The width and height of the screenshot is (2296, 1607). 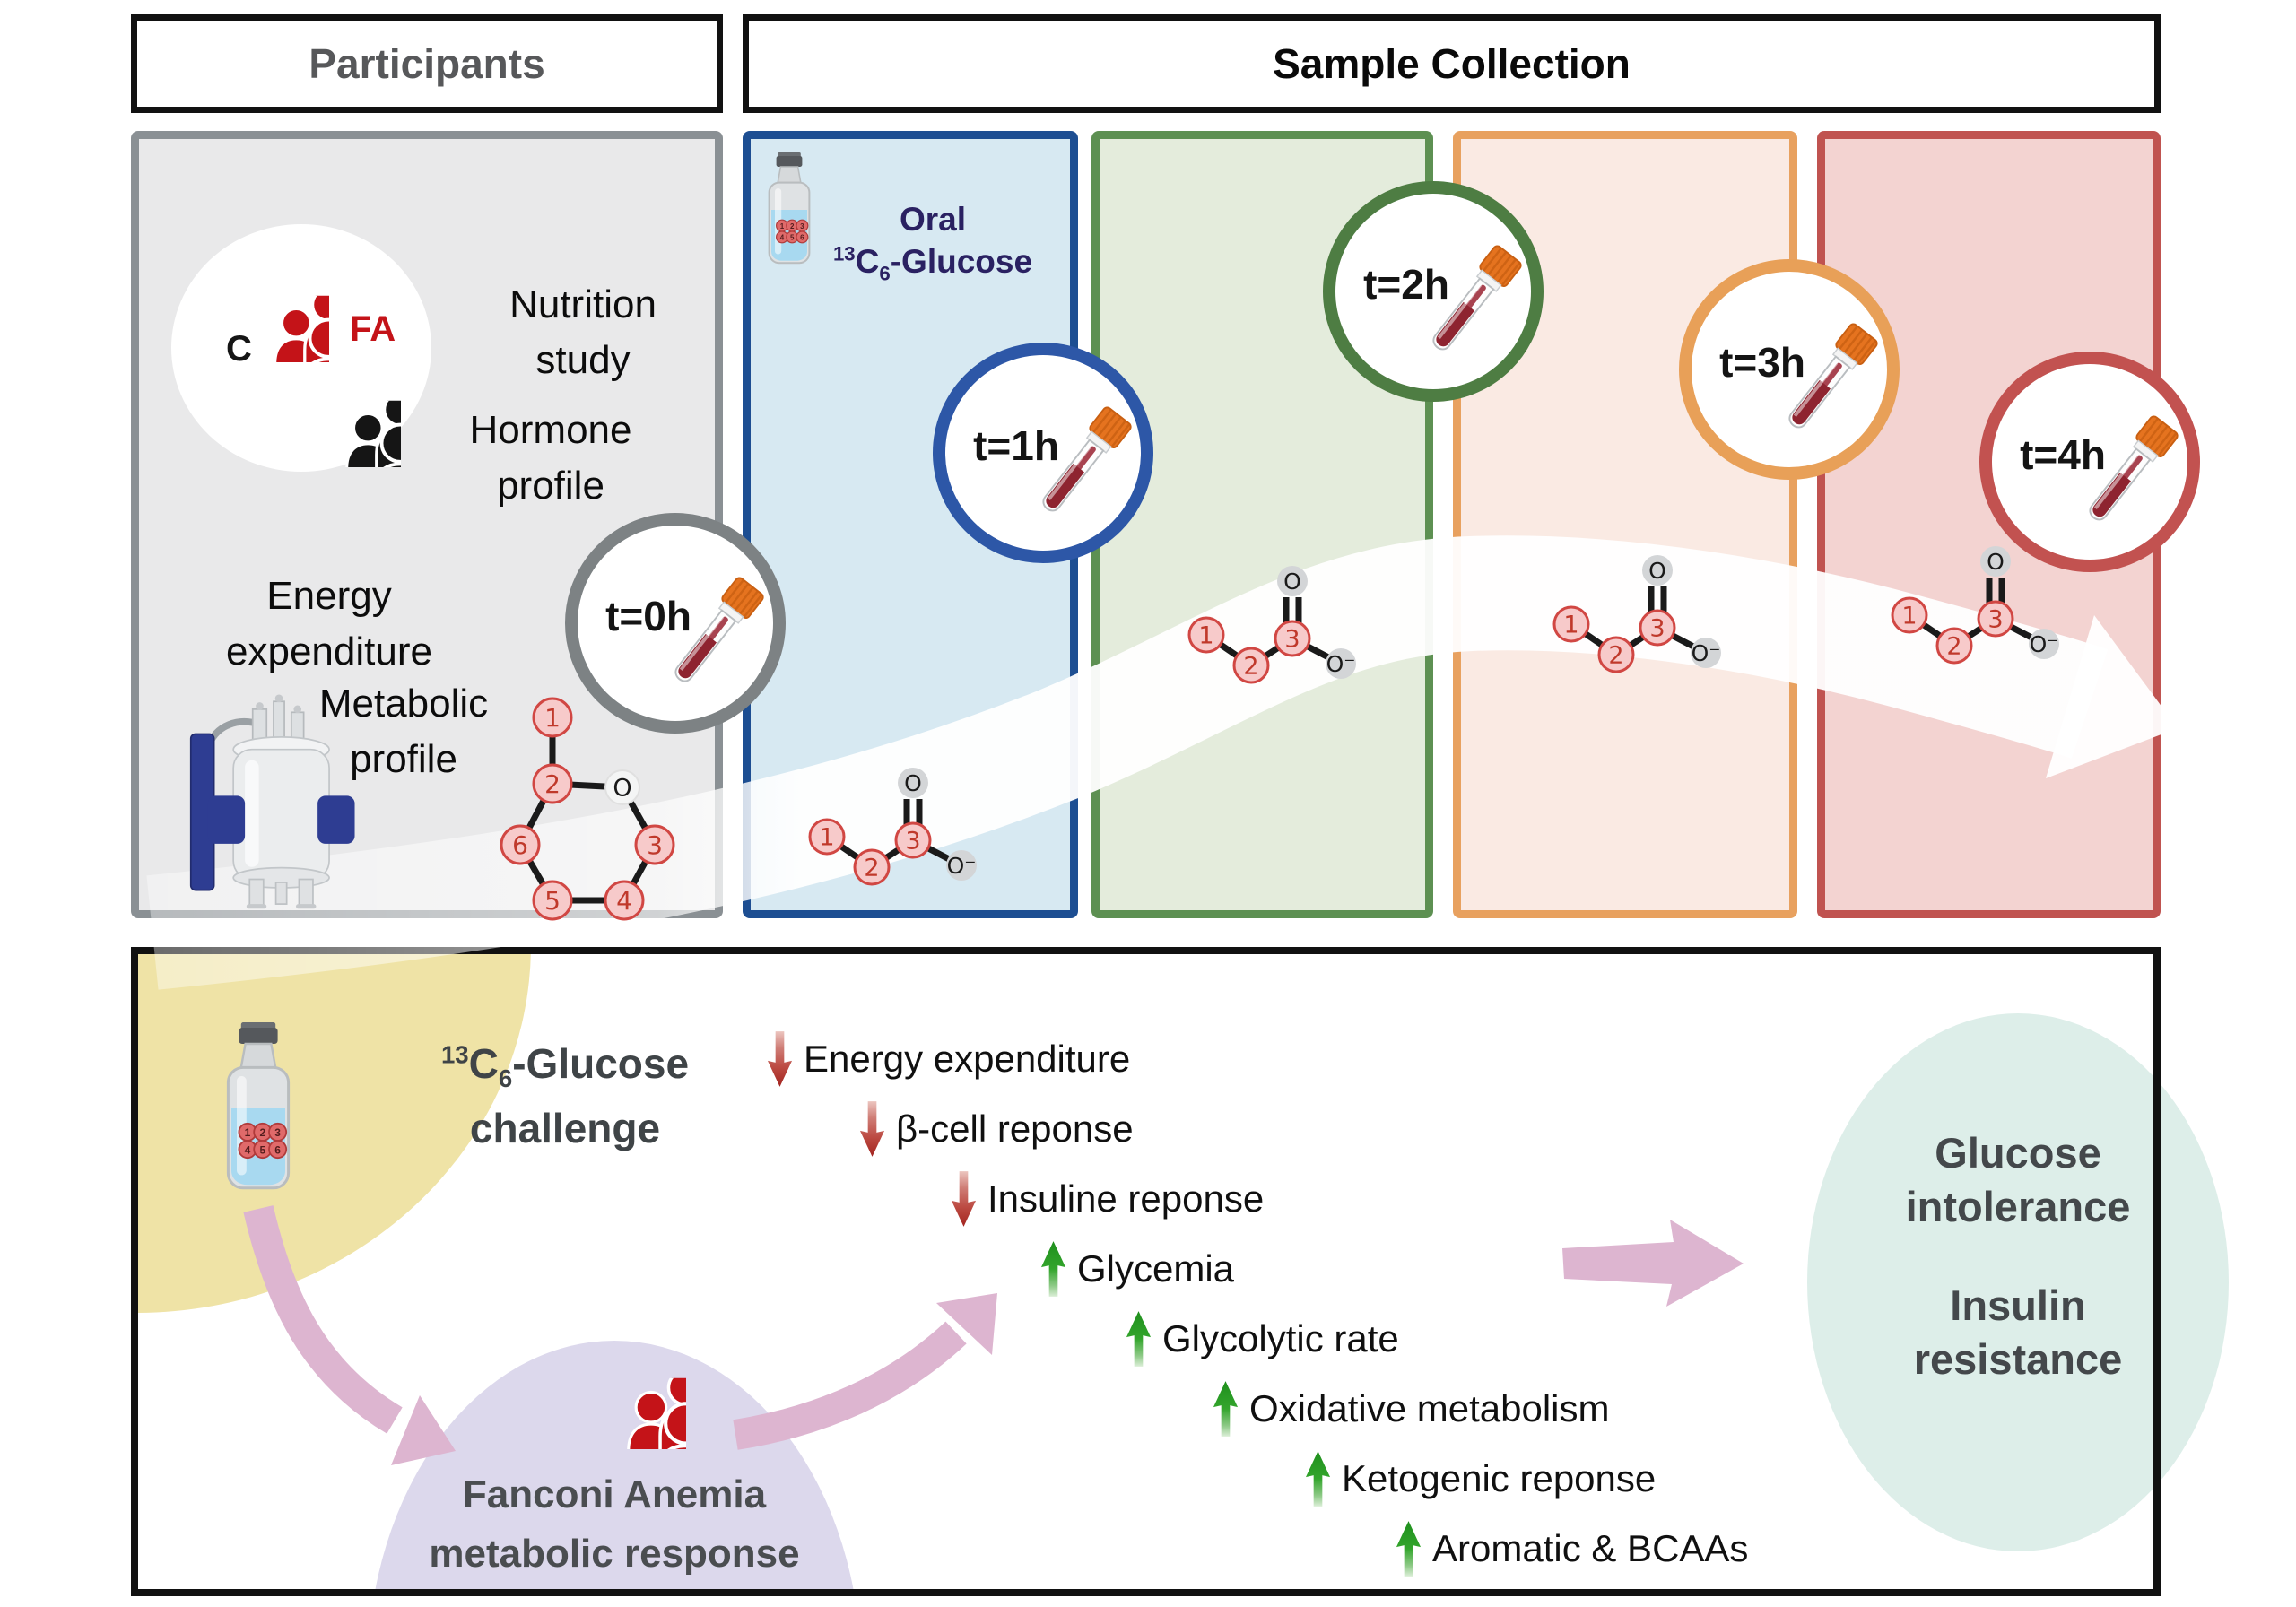 What do you see at coordinates (1280, 1338) in the screenshot?
I see `effect-label: Glycolytic rate` at bounding box center [1280, 1338].